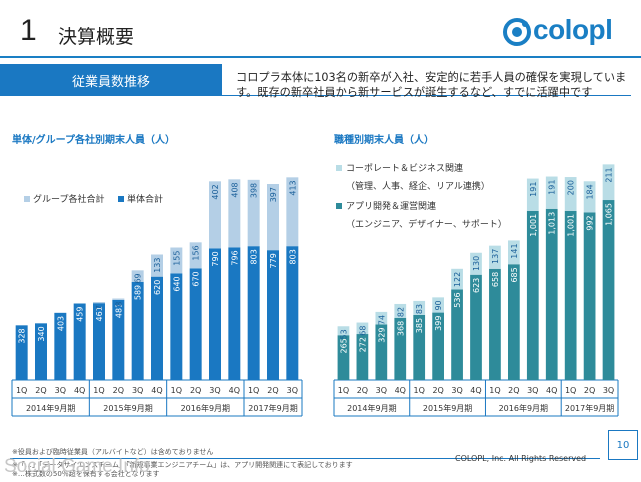  What do you see at coordinates (254, 190) in the screenshot?
I see `data-label: 398` at bounding box center [254, 190].